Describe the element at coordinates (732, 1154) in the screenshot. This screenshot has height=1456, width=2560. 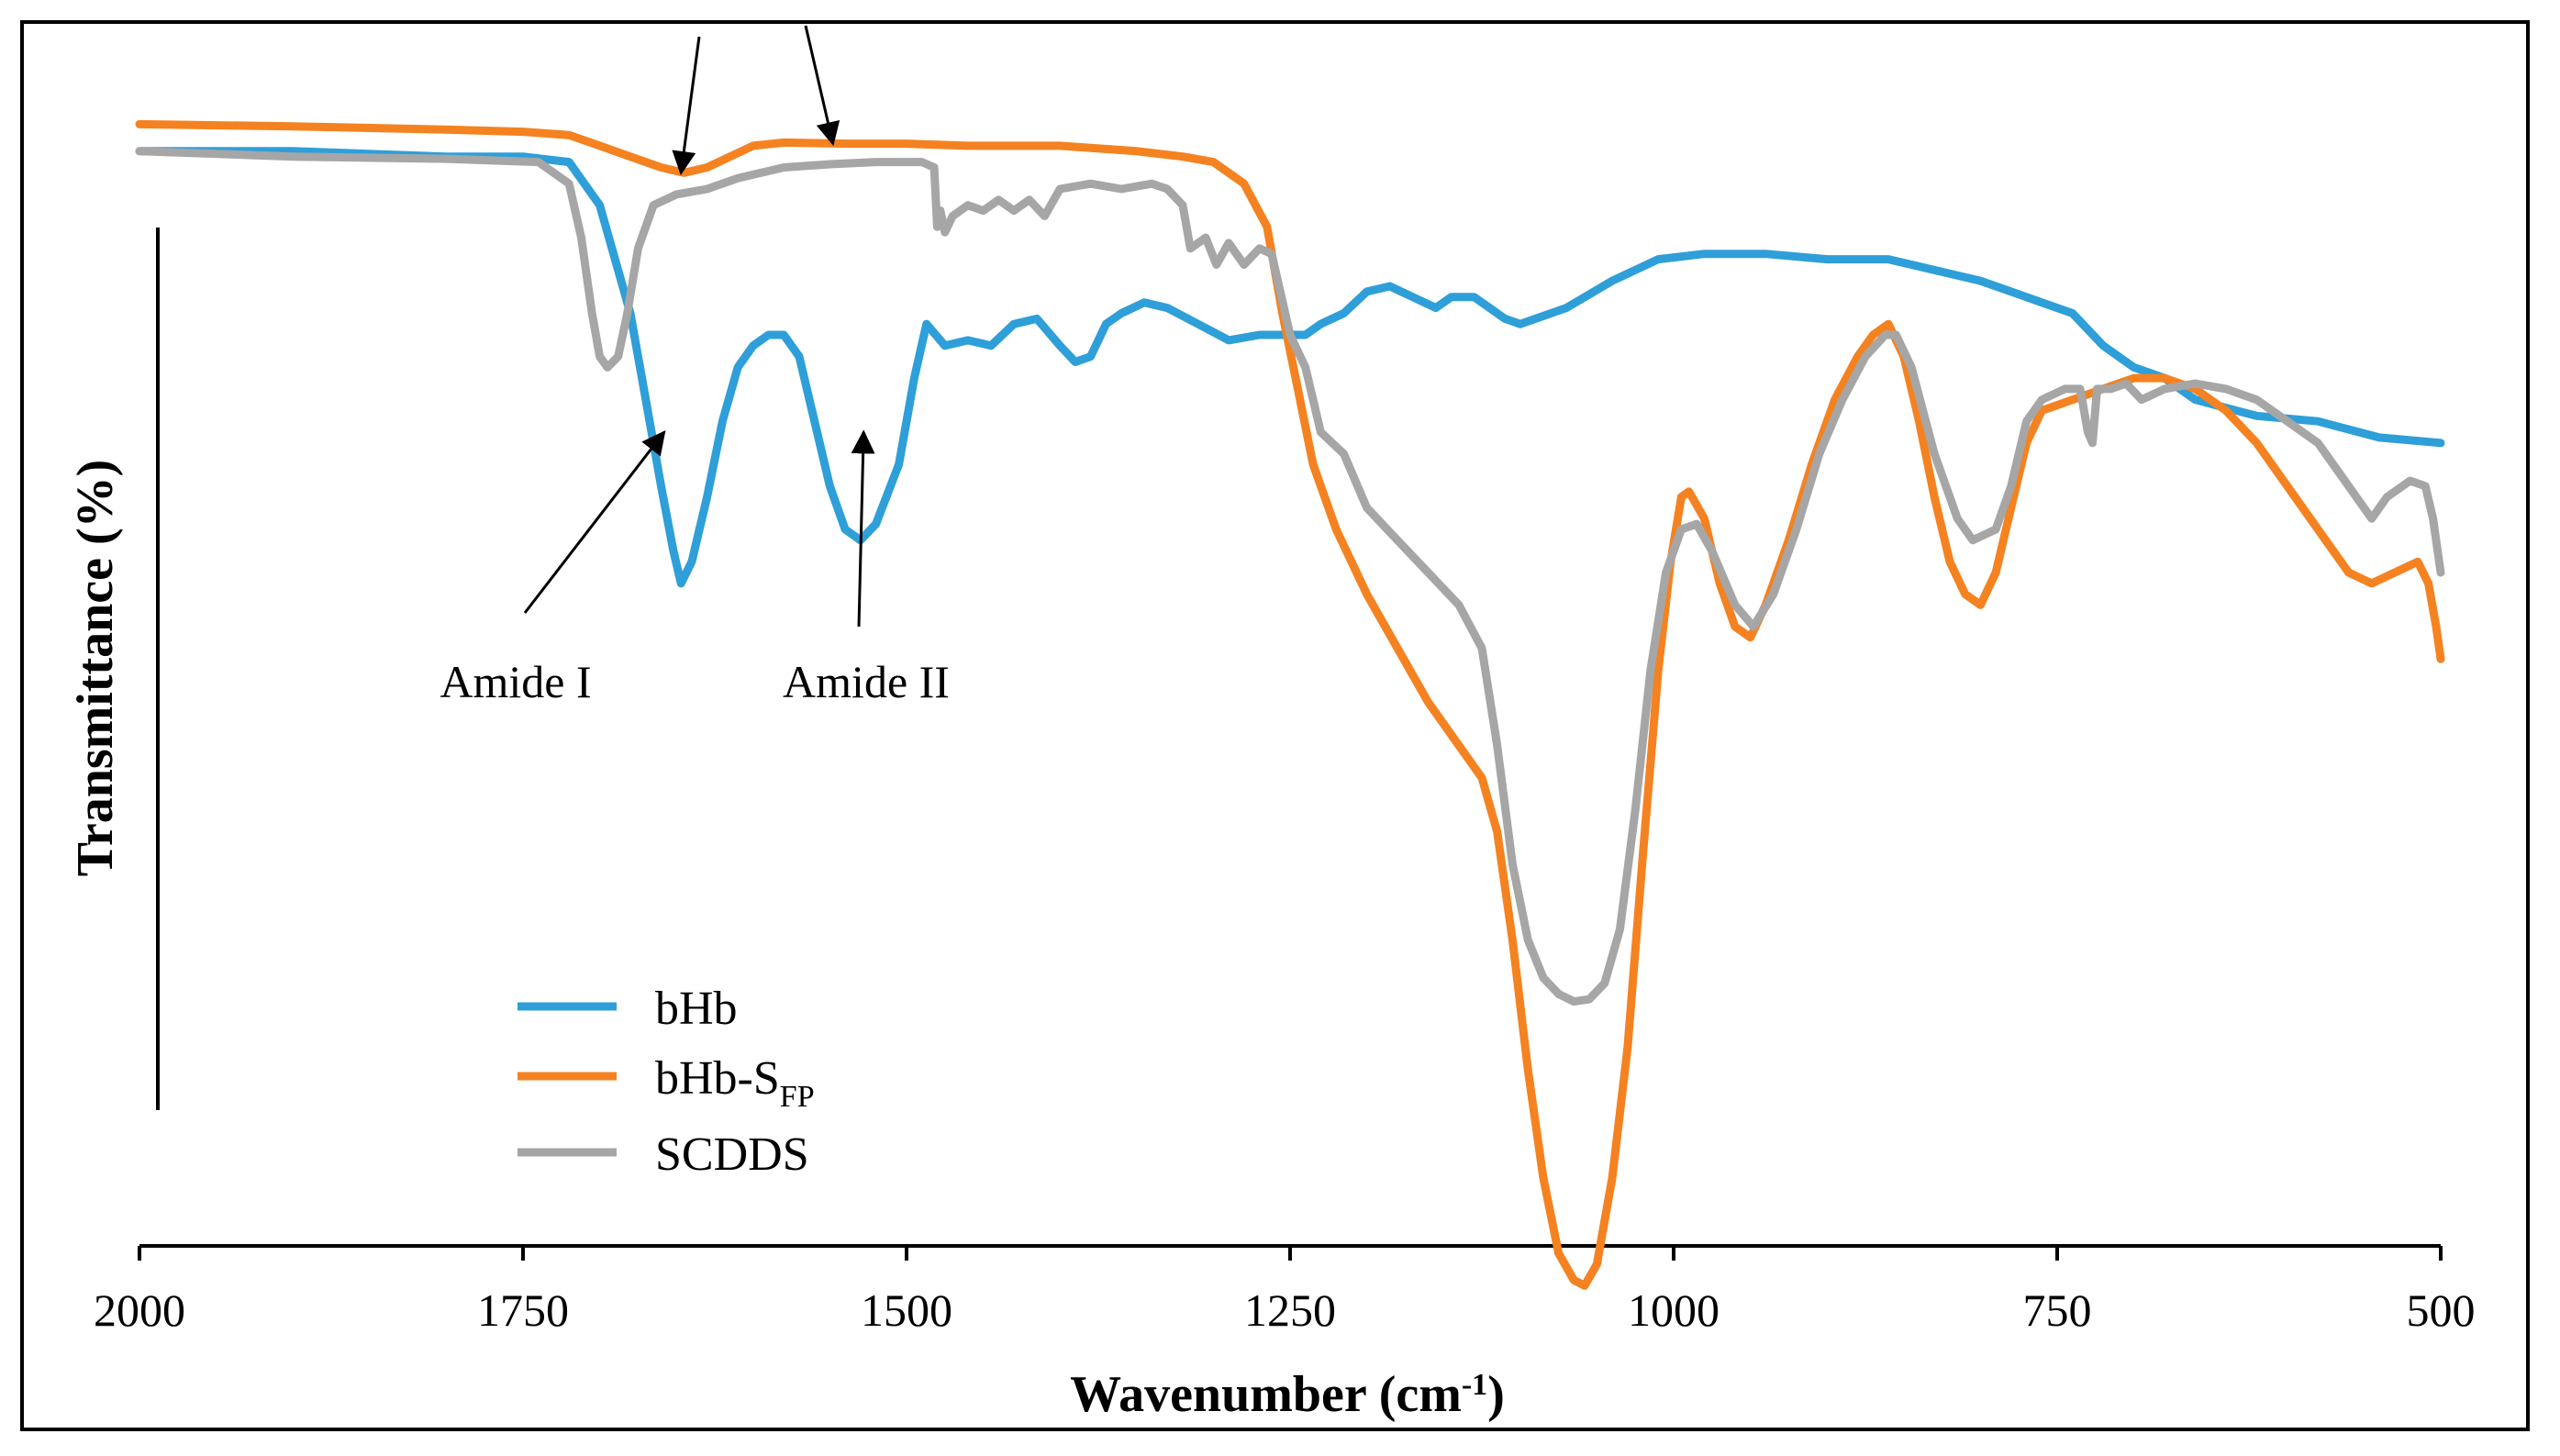
I see `legend-label-scdds: SCDDS` at that location.